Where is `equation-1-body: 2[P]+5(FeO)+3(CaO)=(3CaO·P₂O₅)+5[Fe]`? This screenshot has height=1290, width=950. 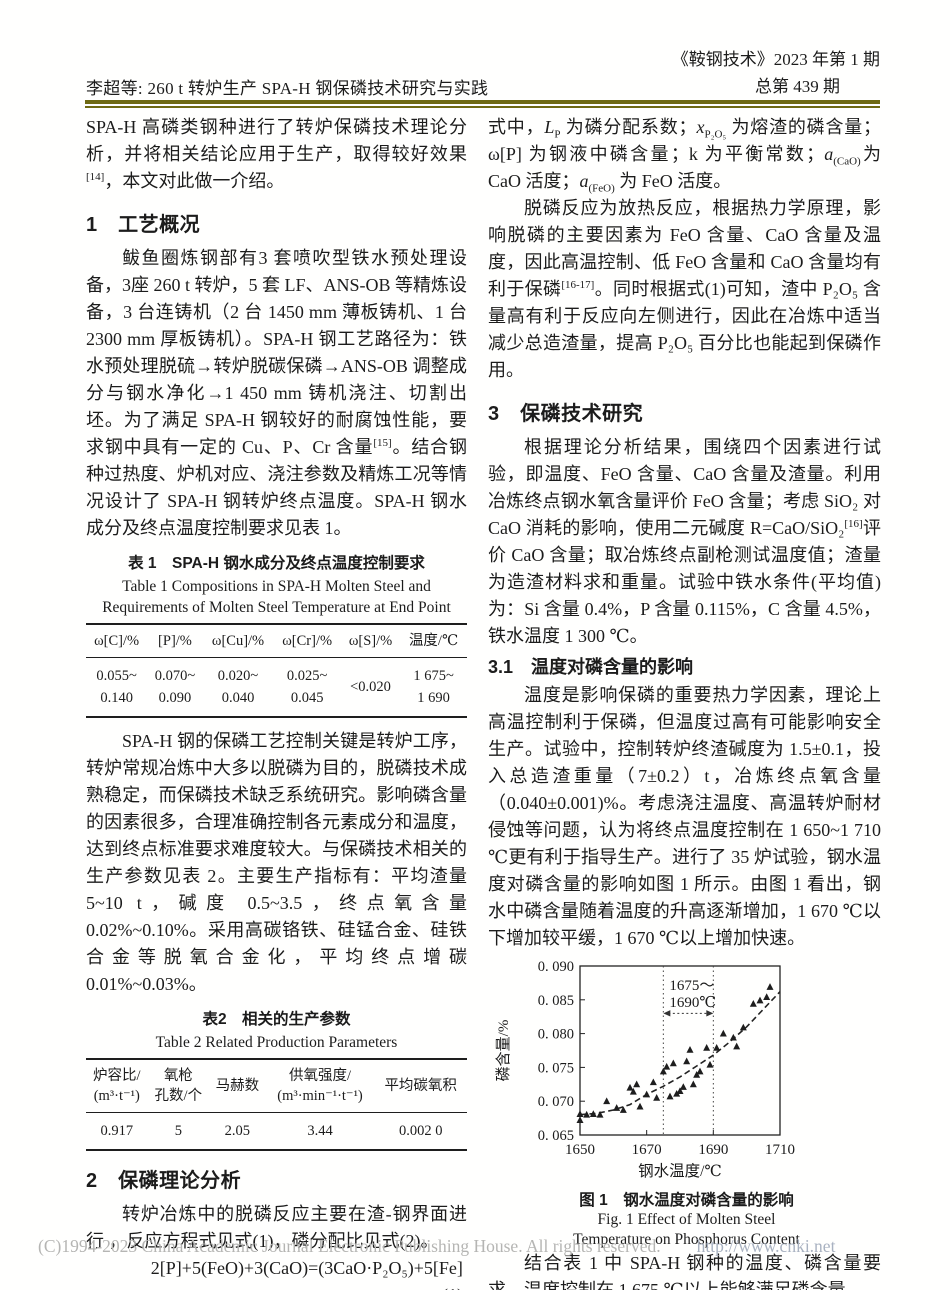
equation-1-body: 2[P]+5(FeO)+3(CaO)=(3CaO·P₂O₅)+5[Fe] is located at coordinates (306, 1268).